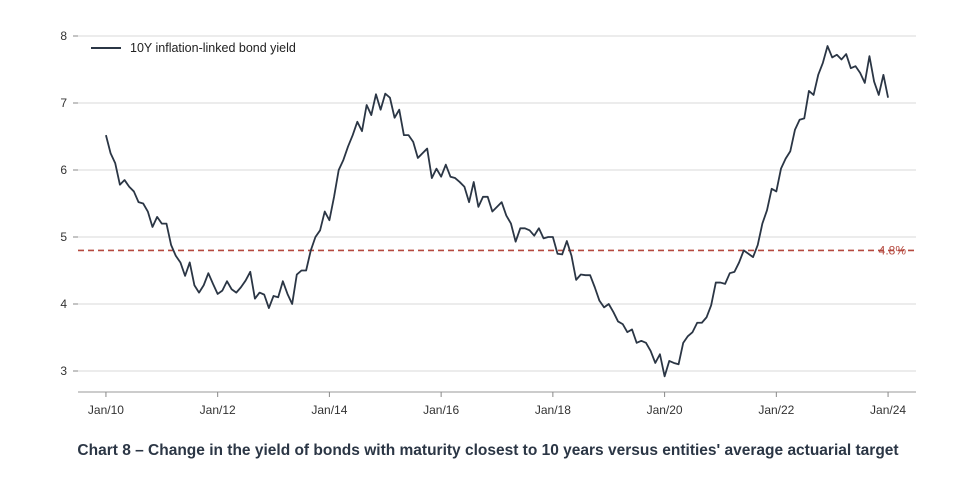  I want to click on legend-label: 10Y inflation-linked bond yield, so click(213, 48).